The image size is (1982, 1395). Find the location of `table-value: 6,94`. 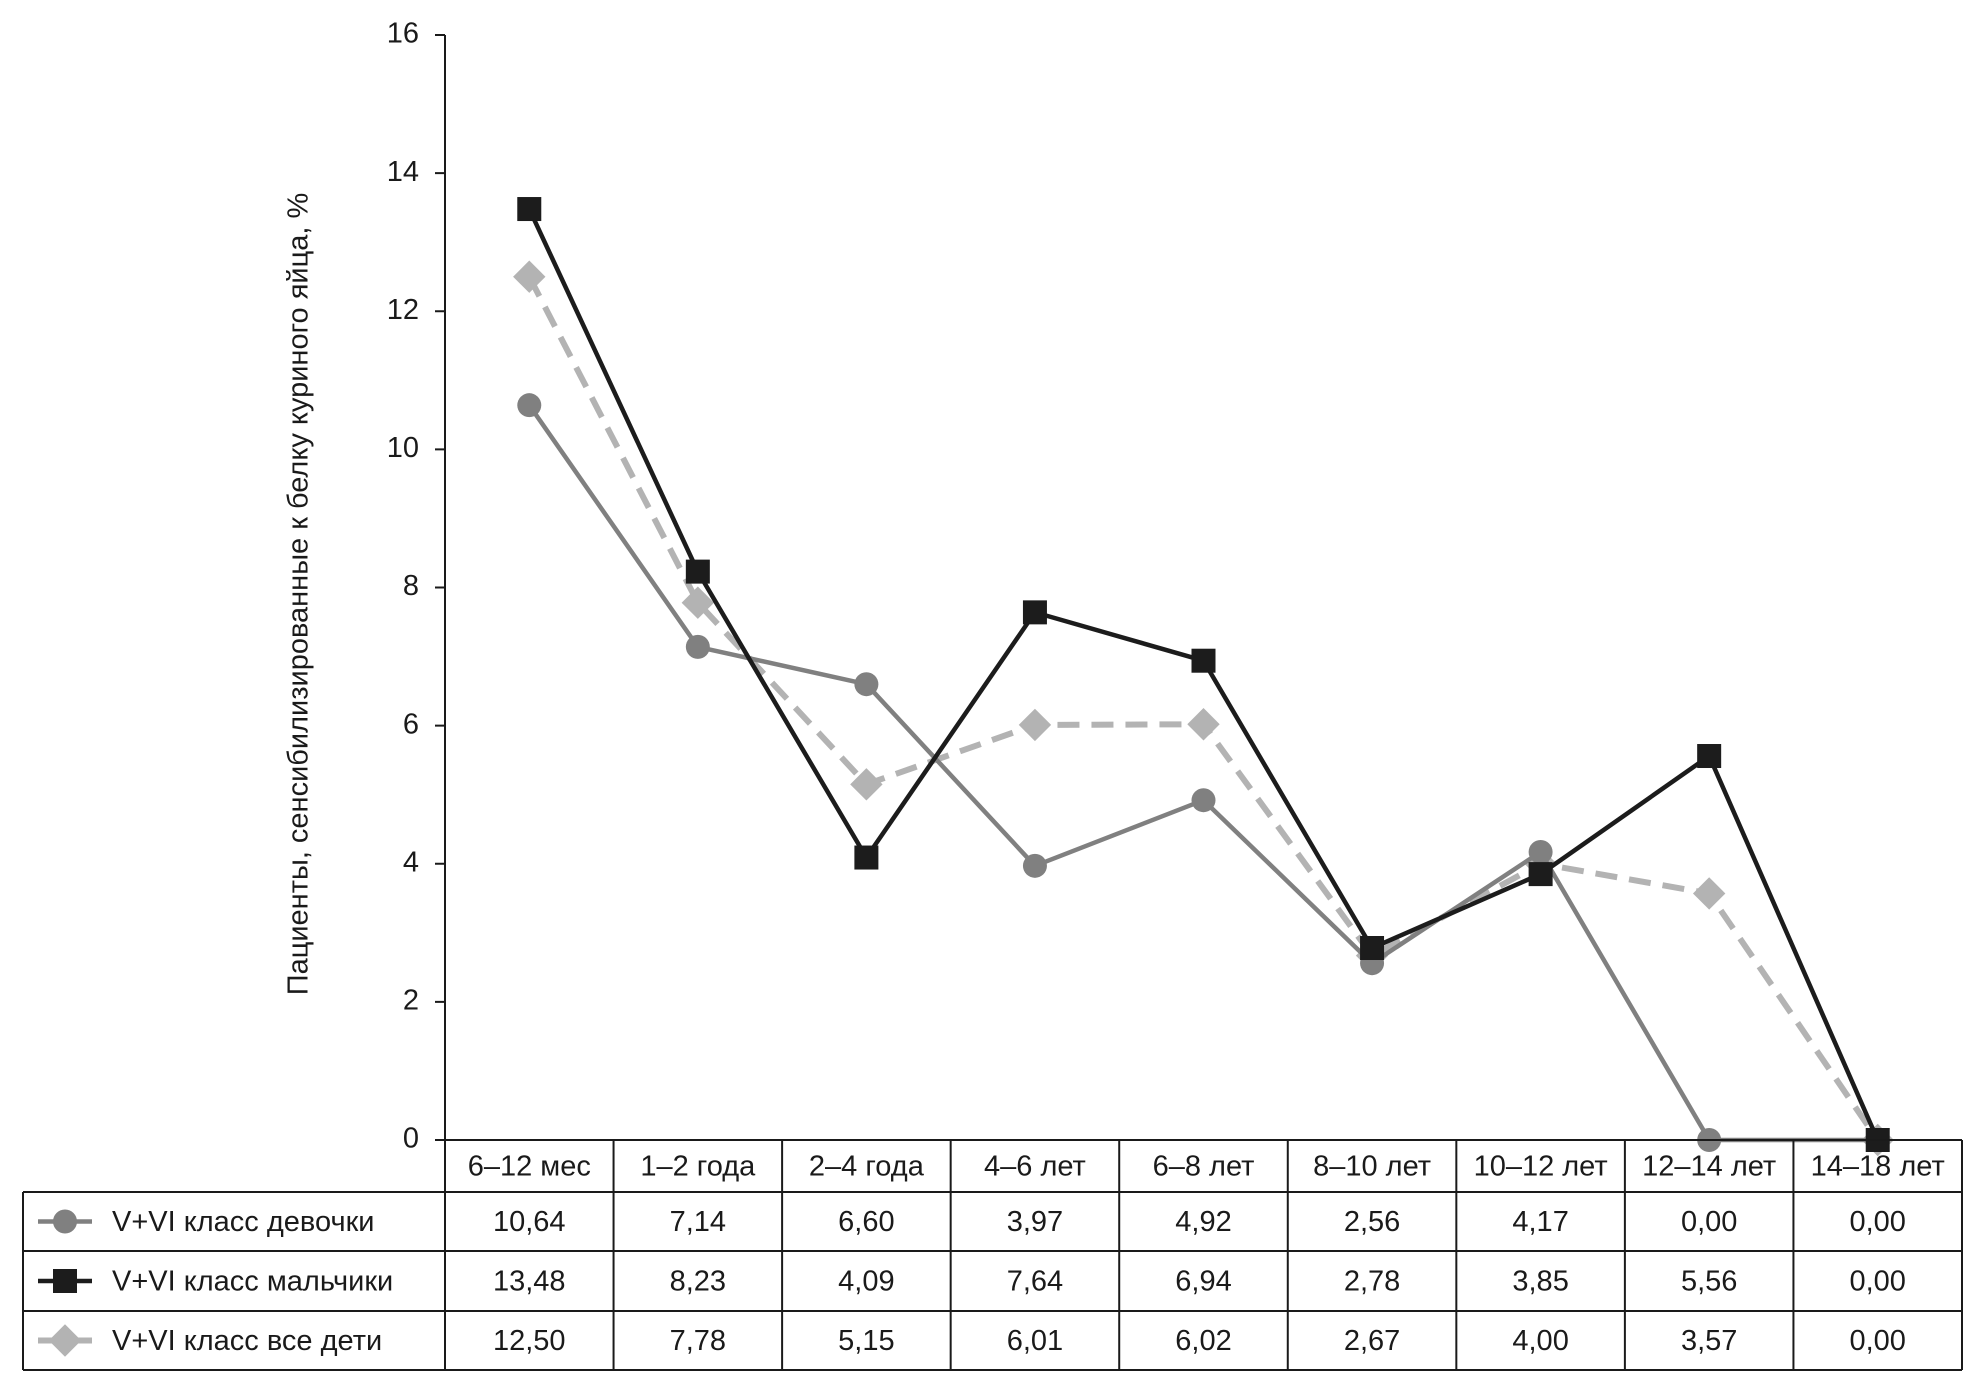

table-value: 6,94 is located at coordinates (1203, 1282).